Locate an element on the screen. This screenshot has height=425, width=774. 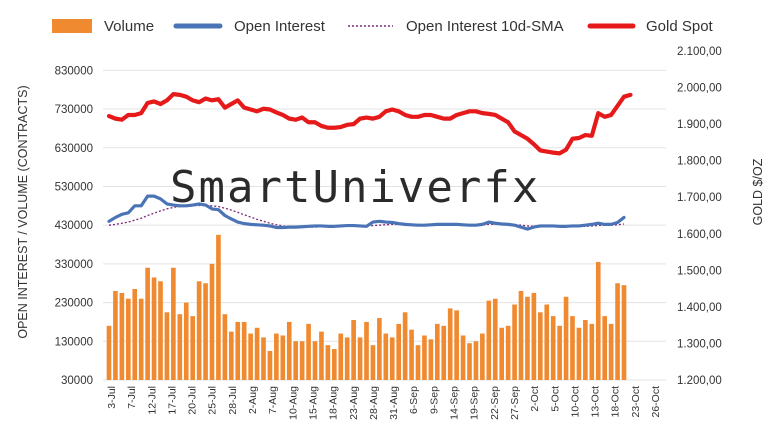
x-tick-label: 13-Oct is located at coordinates (596, 402).